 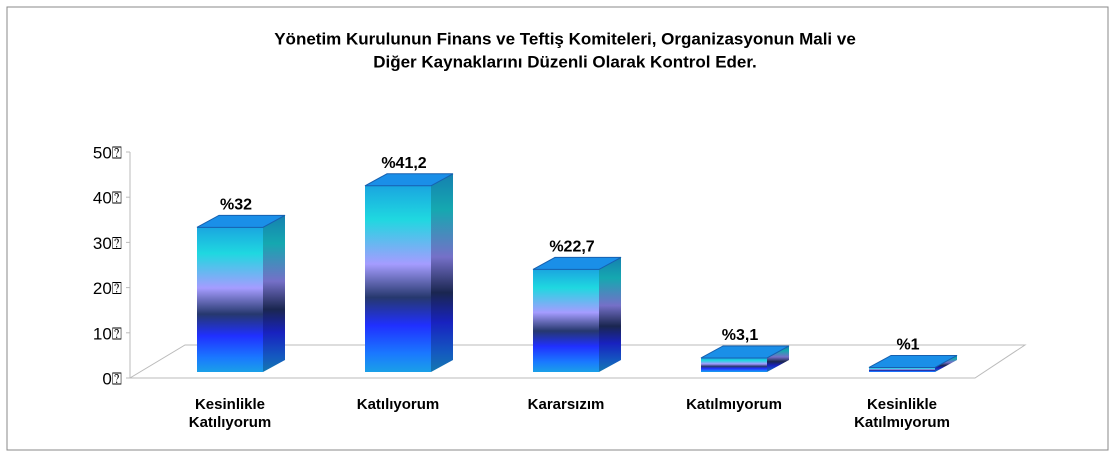 What do you see at coordinates (107, 198) in the screenshot?
I see `y-tick-label: 40⍰` at bounding box center [107, 198].